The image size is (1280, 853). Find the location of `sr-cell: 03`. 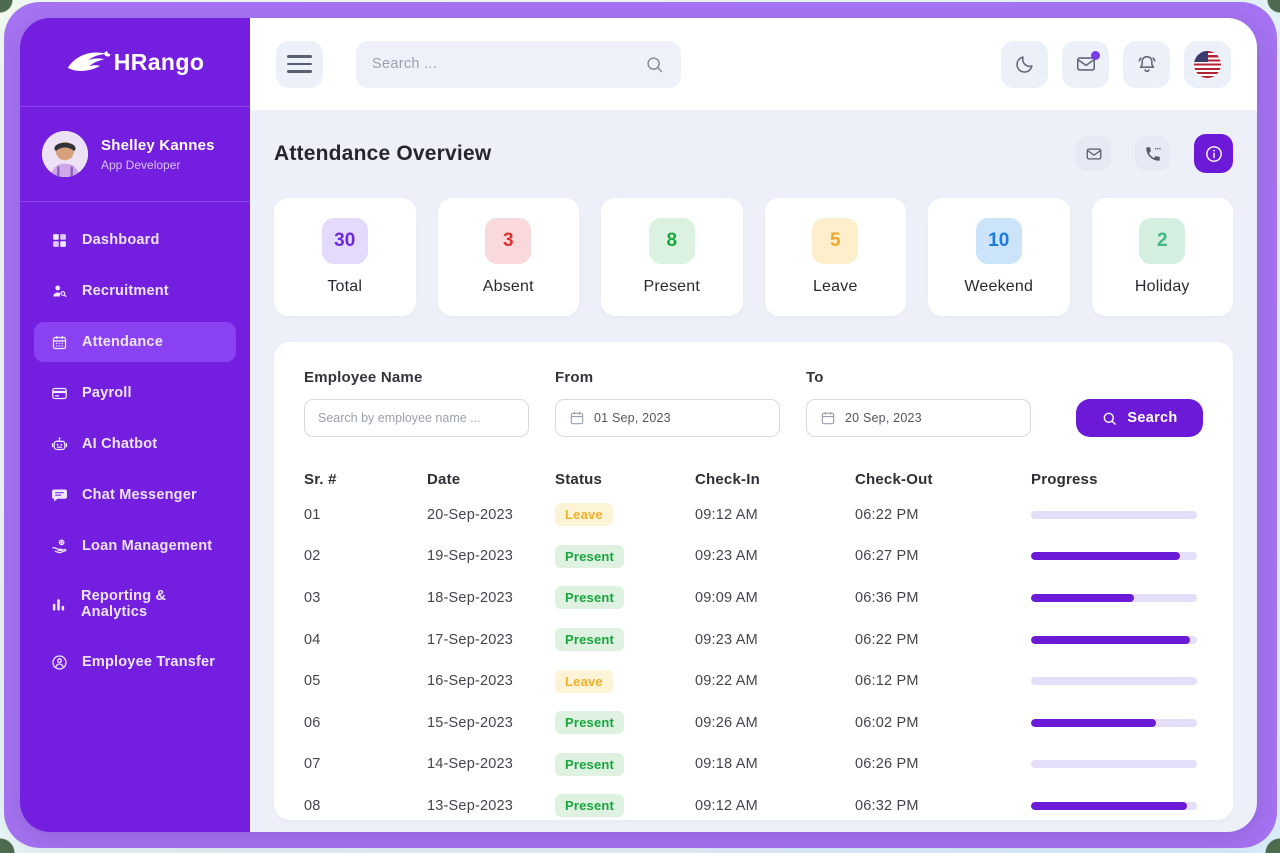

sr-cell: 03 is located at coordinates (312, 597).